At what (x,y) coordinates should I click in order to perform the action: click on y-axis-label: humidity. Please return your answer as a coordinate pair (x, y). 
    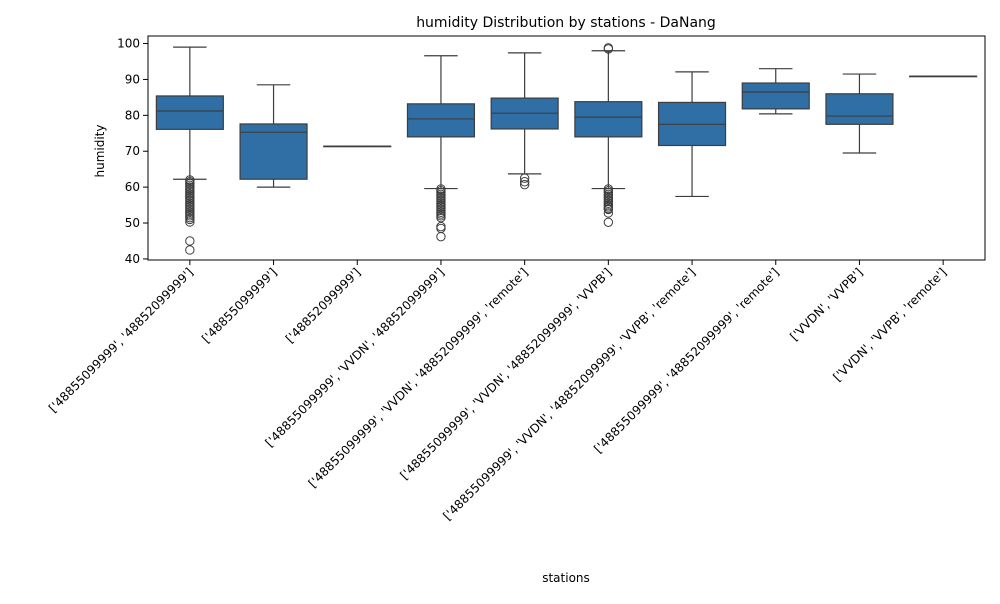
    Looking at the image, I should click on (100, 151).